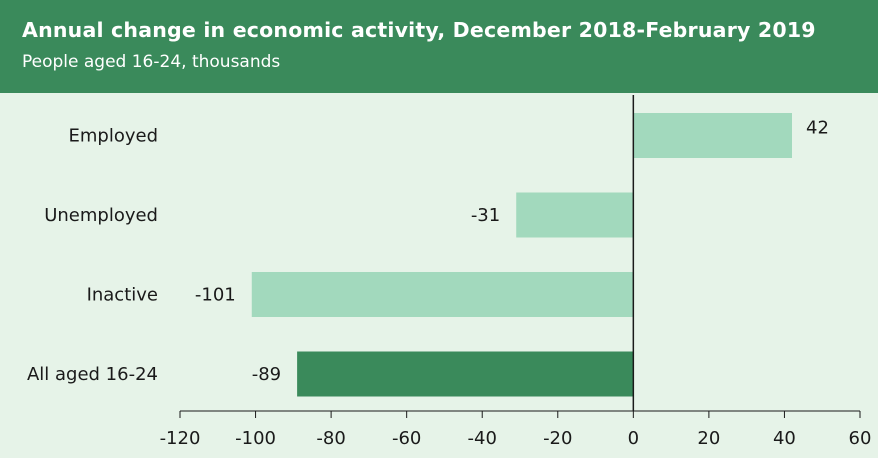 This screenshot has width=878, height=458. Describe the element at coordinates (406, 438) in the screenshot. I see `x-tick-label: -60` at that location.